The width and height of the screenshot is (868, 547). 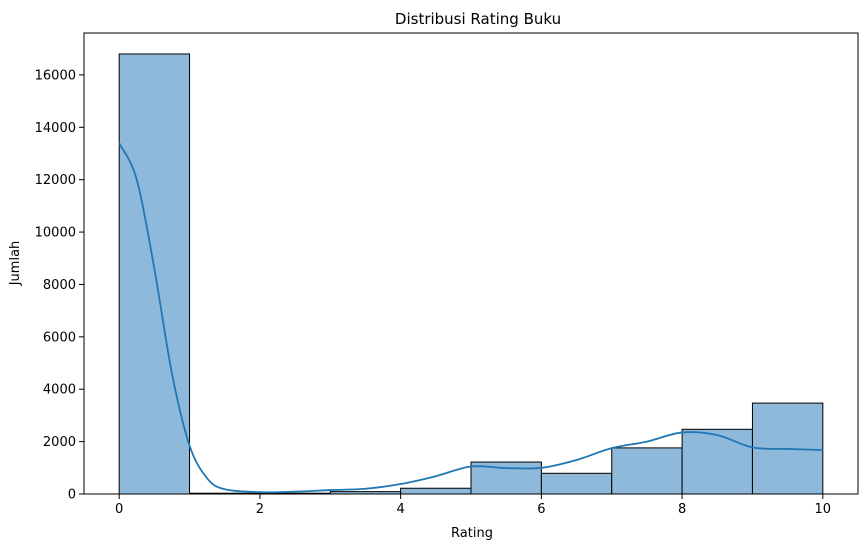 I want to click on x-tick-label: 10, so click(x=823, y=509).